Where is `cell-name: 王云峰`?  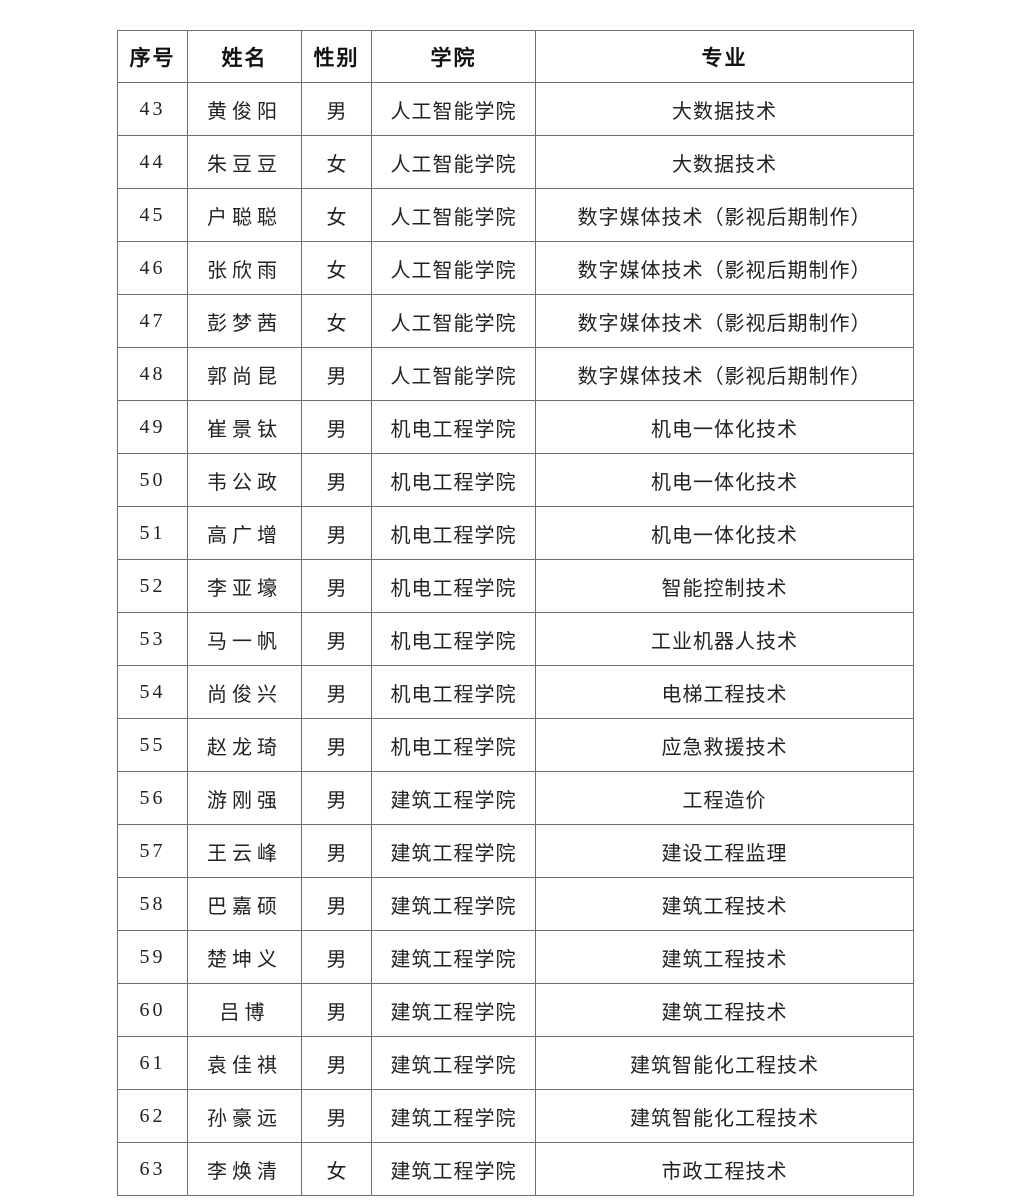 cell-name: 王云峰 is located at coordinates (244, 851).